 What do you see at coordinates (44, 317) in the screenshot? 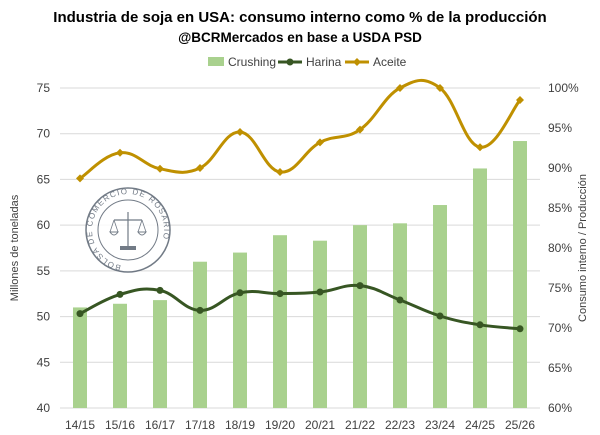
I see `y-tick-label: 50` at bounding box center [44, 317].